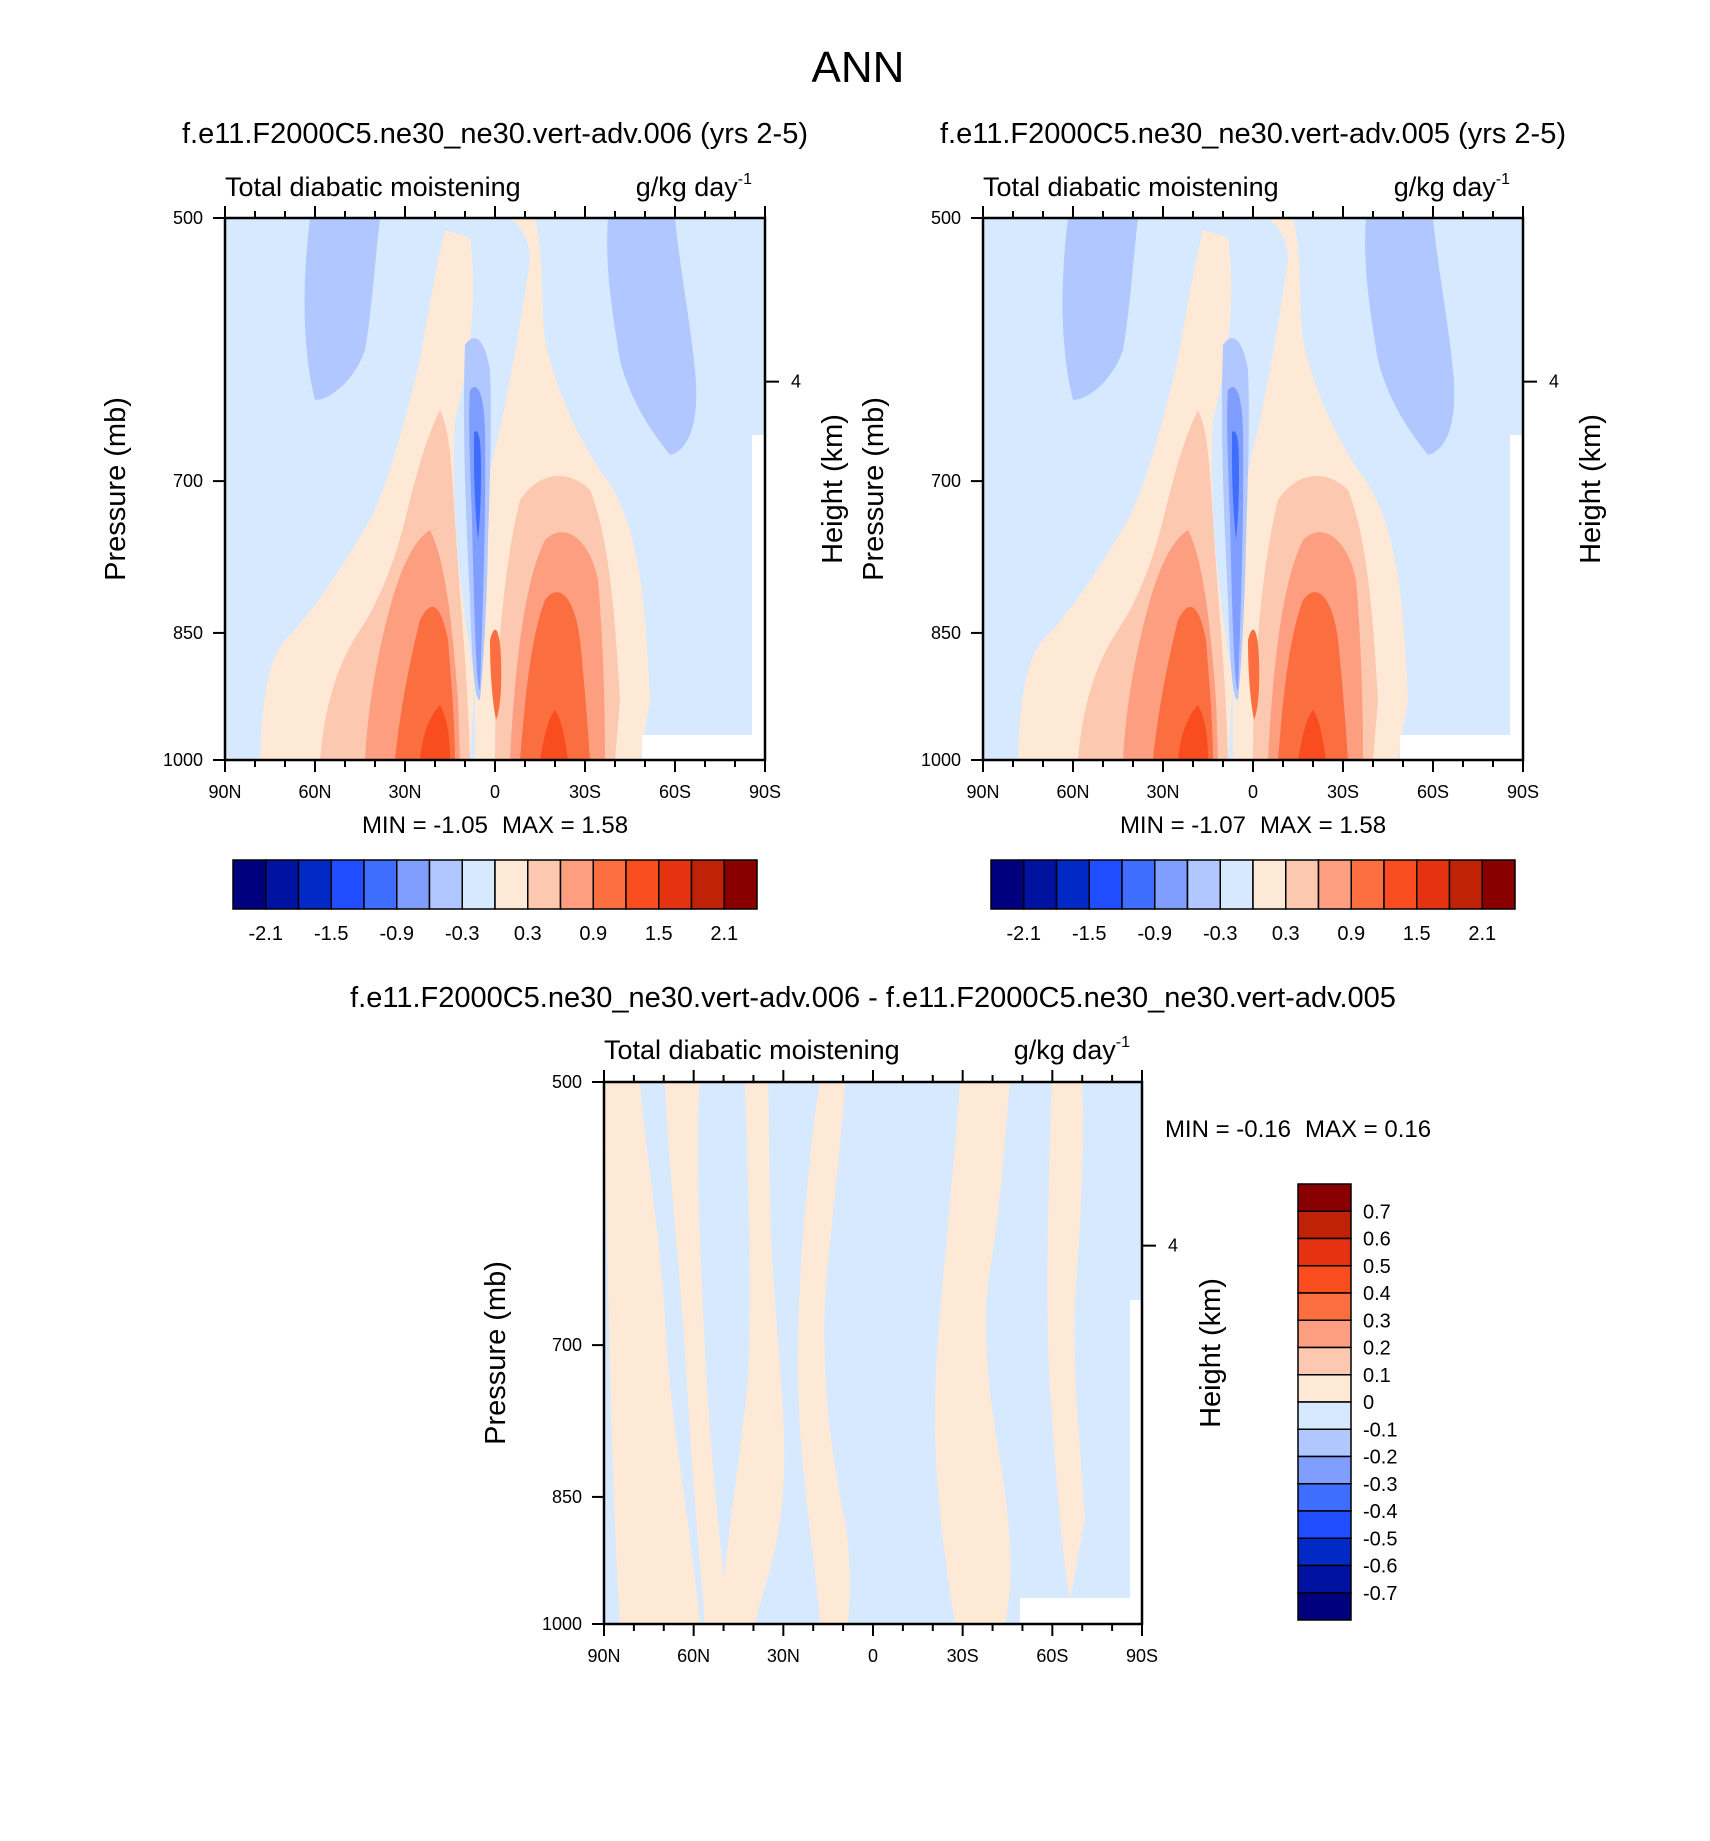 The image size is (1710, 1841). Describe the element at coordinates (1482, 934) in the screenshot. I see `colorbar-label: 2.1` at that location.